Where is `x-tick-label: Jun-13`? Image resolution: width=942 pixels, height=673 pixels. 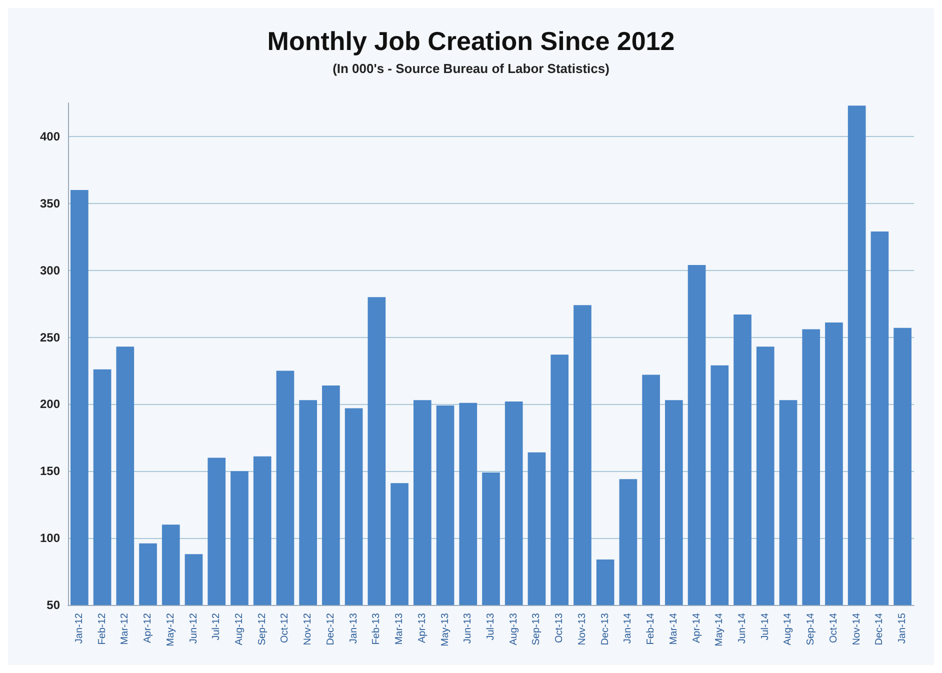
x-tick-label: Jun-13 is located at coordinates (468, 628).